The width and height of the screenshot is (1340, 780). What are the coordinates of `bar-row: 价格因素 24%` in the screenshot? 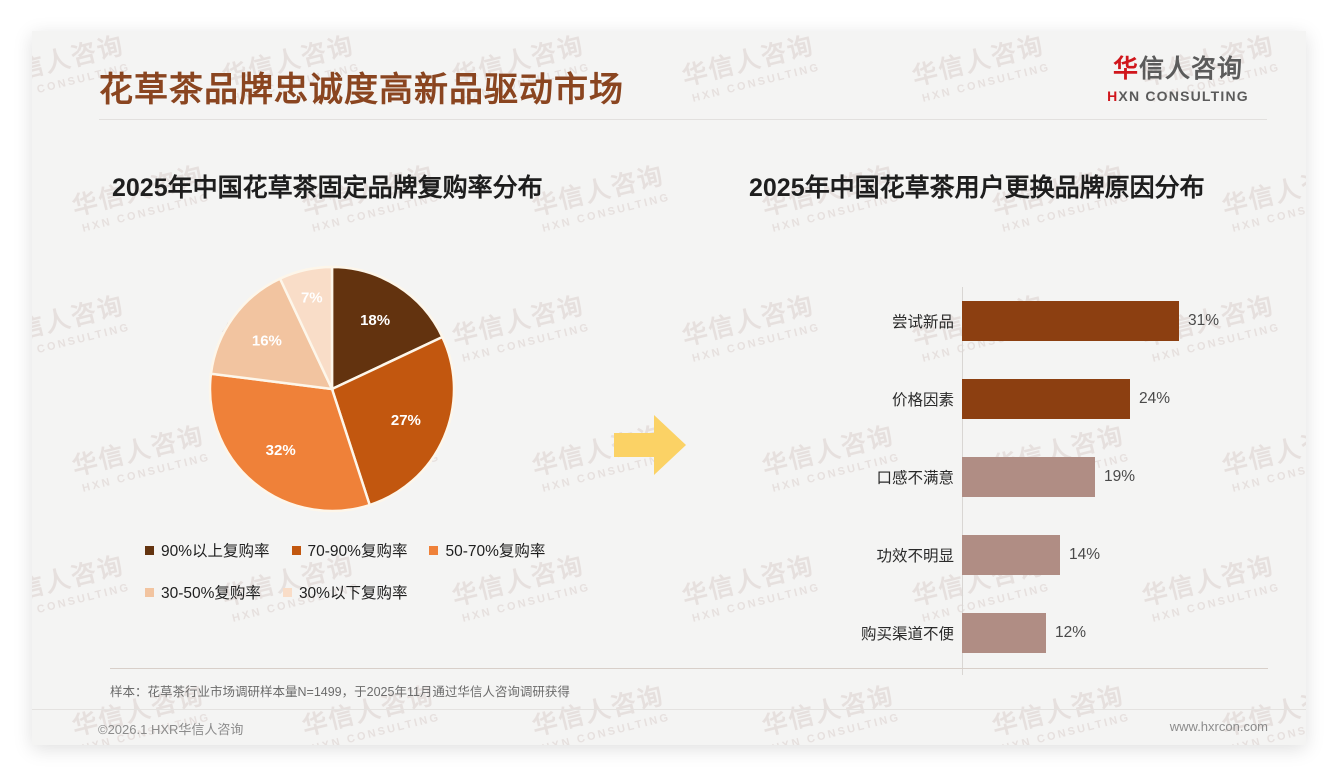 It's located at (1037, 399).